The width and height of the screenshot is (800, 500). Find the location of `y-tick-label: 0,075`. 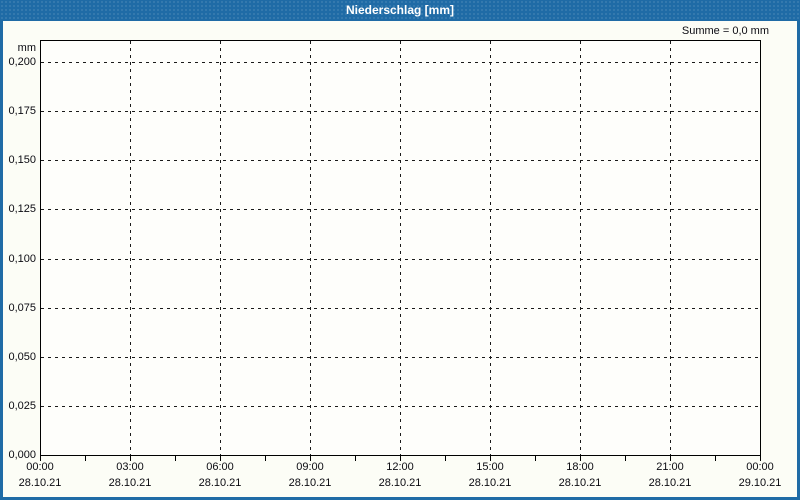

y-tick-label: 0,075 is located at coordinates (22, 307).